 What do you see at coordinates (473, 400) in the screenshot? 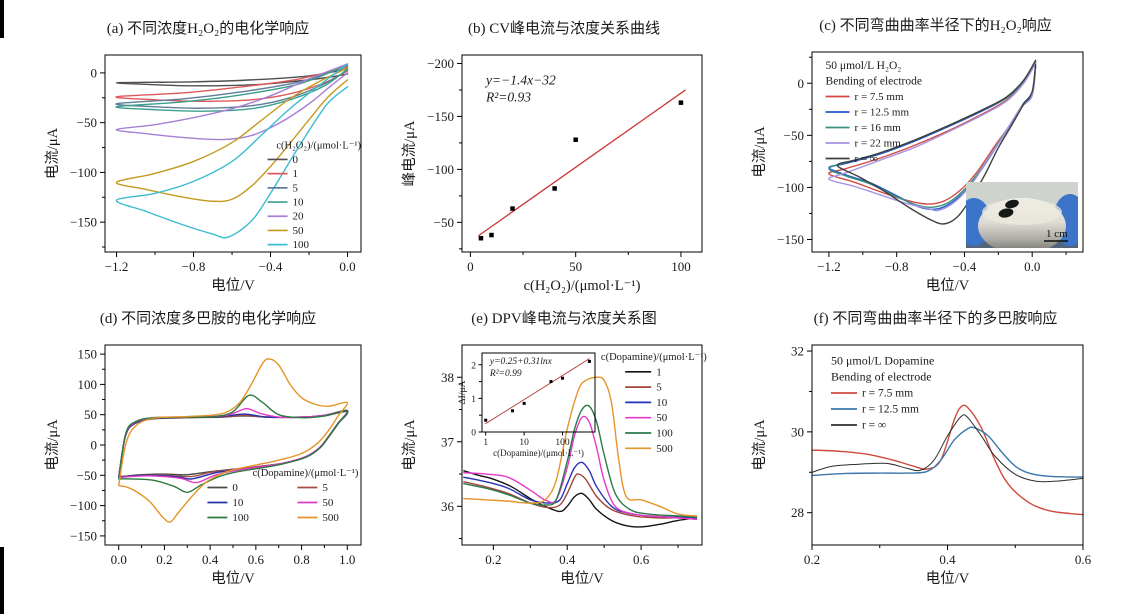
I see `y-tick-label: 1` at bounding box center [473, 400].